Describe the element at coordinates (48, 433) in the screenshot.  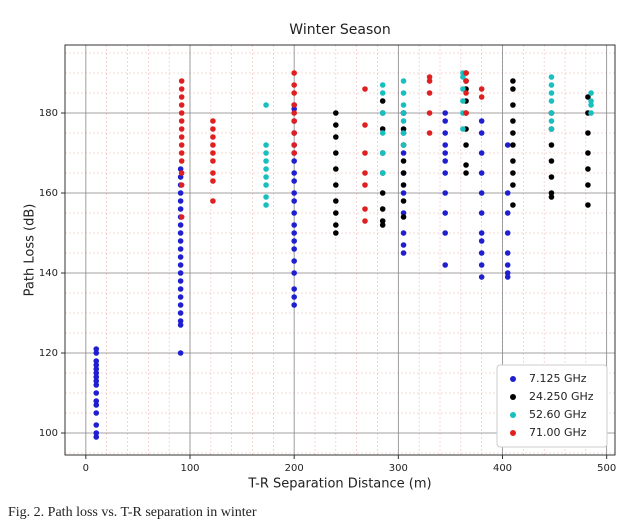
I see `y-tick-label: 100` at that location.